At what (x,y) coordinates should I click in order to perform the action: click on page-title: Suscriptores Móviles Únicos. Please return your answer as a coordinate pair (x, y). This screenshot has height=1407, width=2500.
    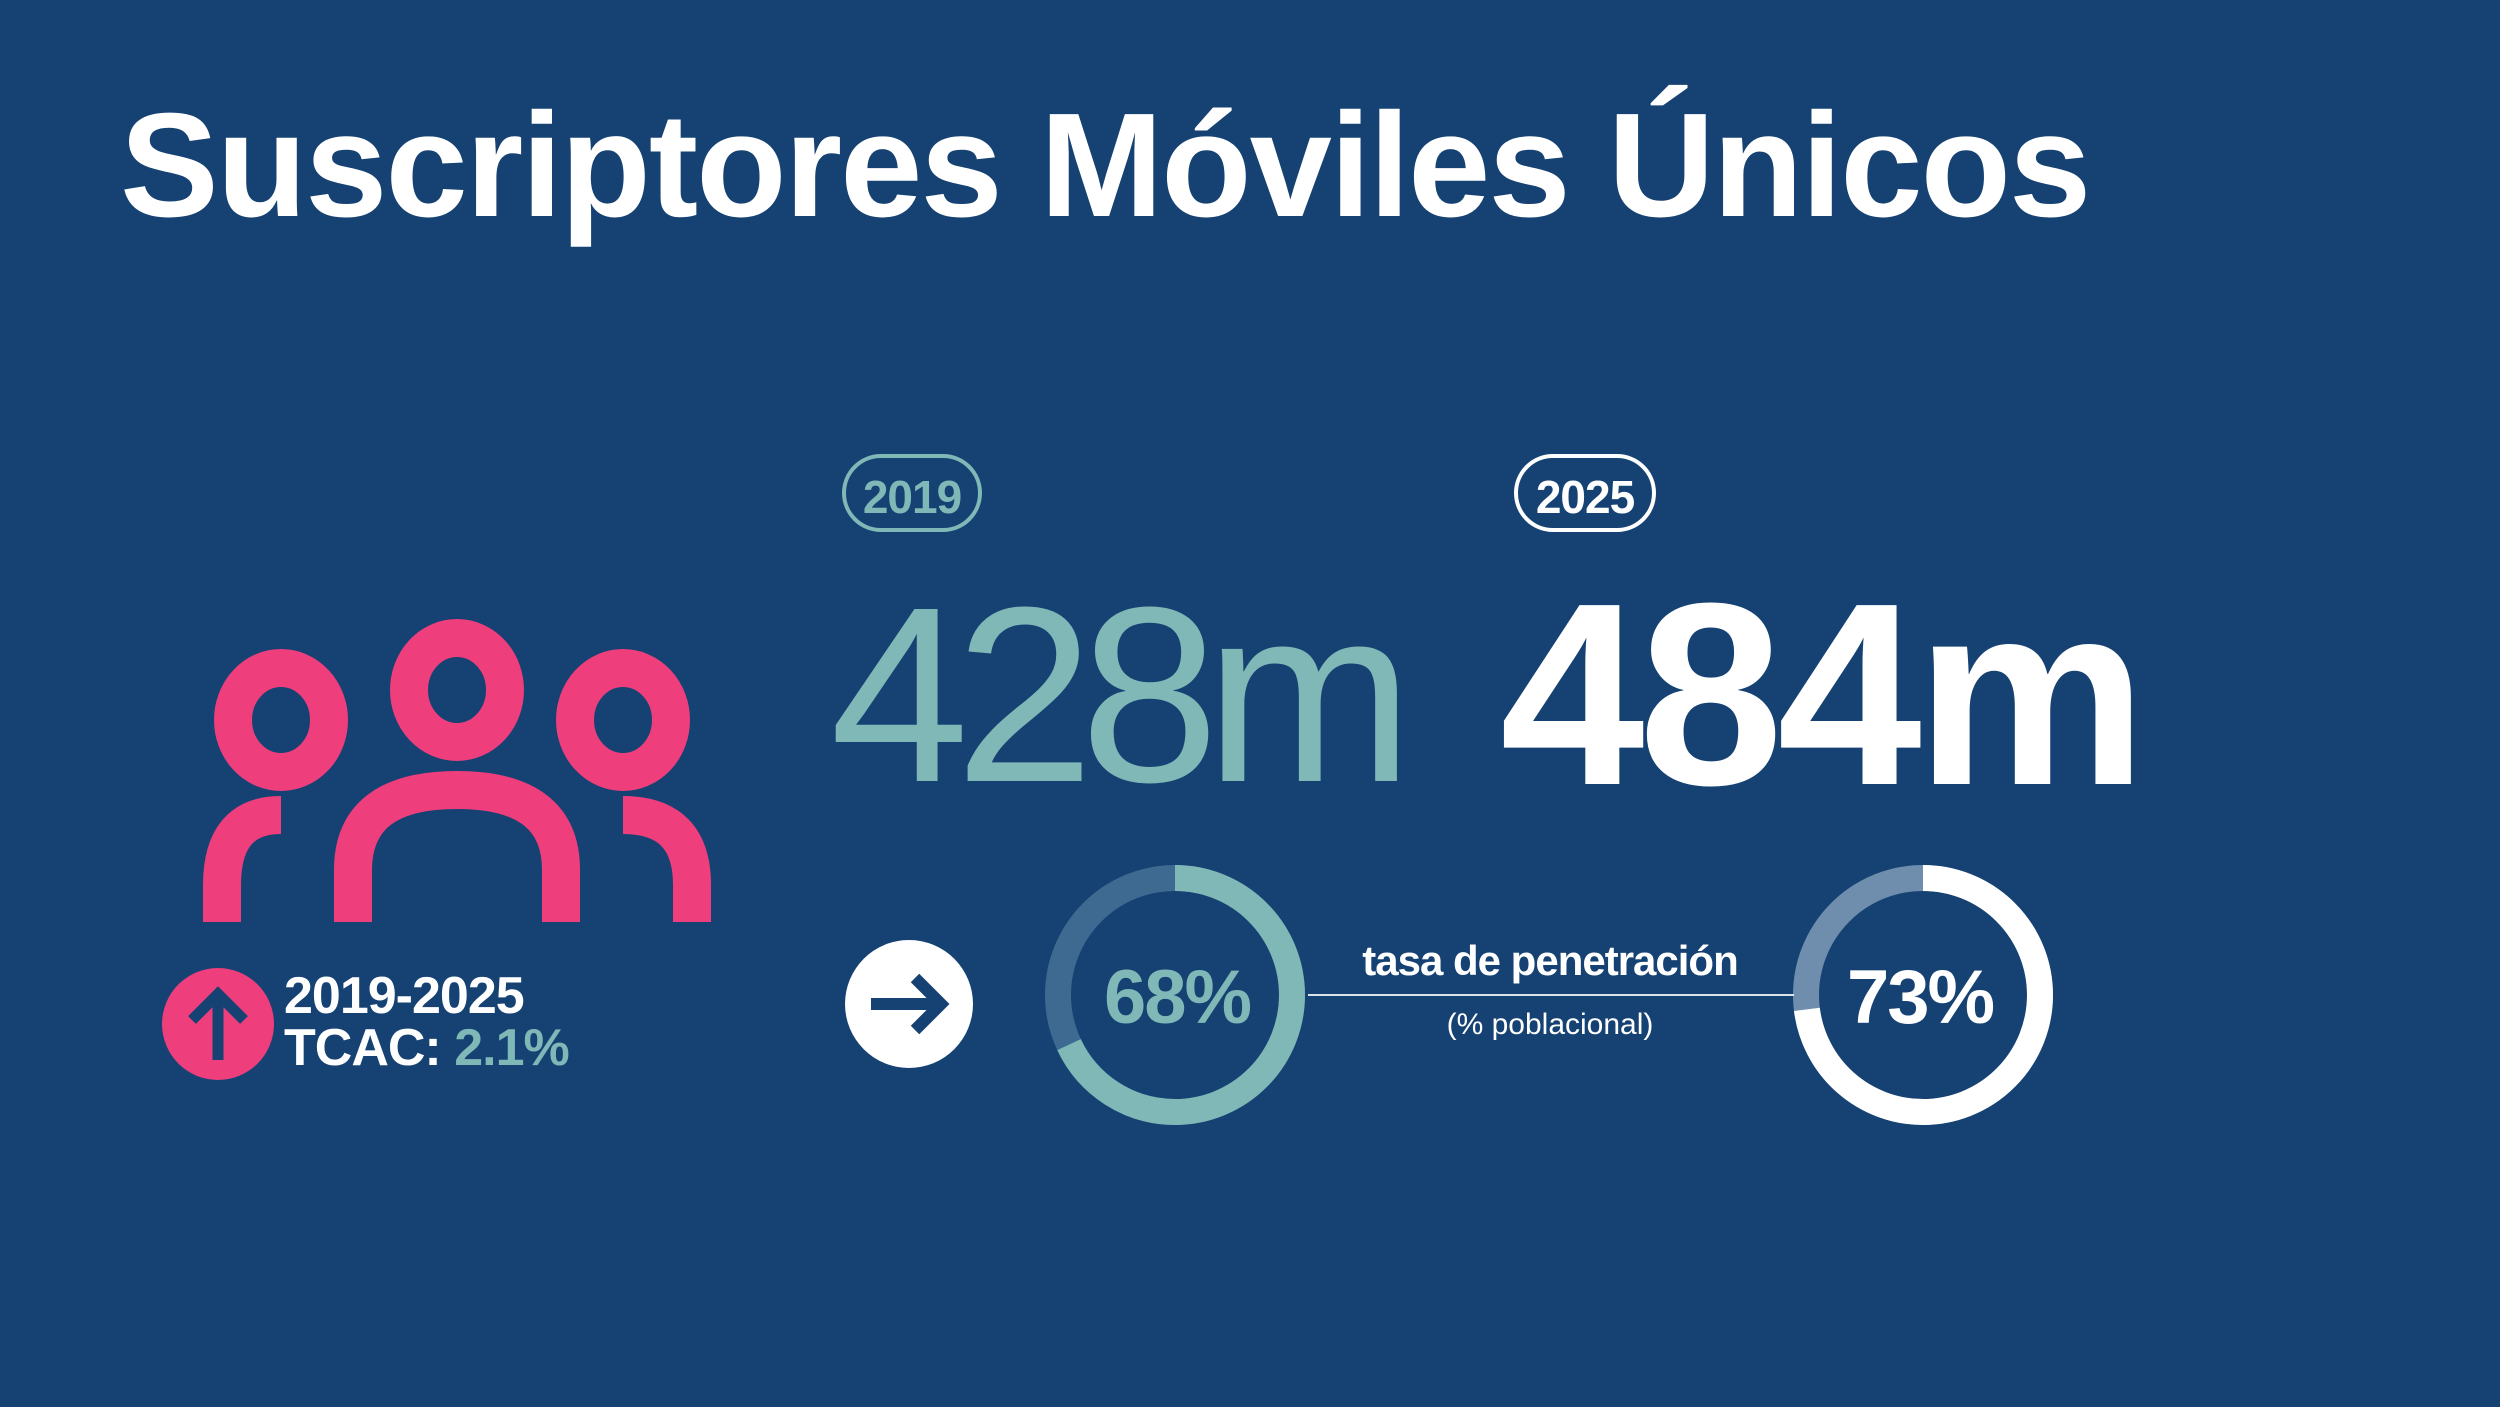
    Looking at the image, I should click on (1105, 165).